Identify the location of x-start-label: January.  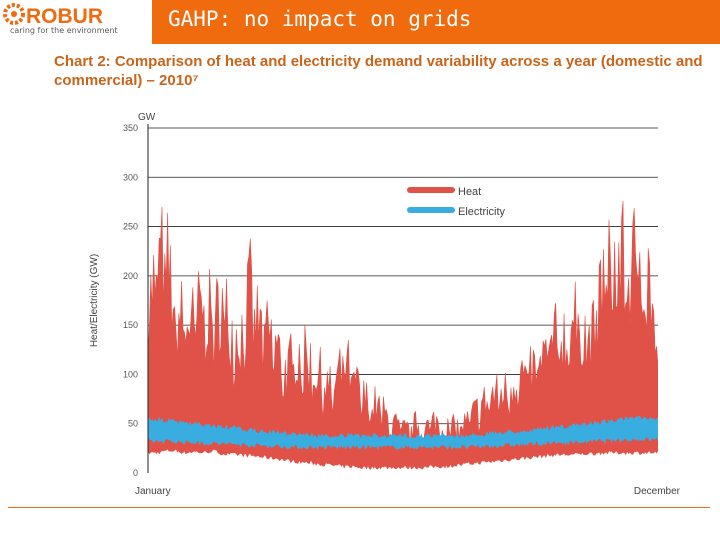
(153, 491).